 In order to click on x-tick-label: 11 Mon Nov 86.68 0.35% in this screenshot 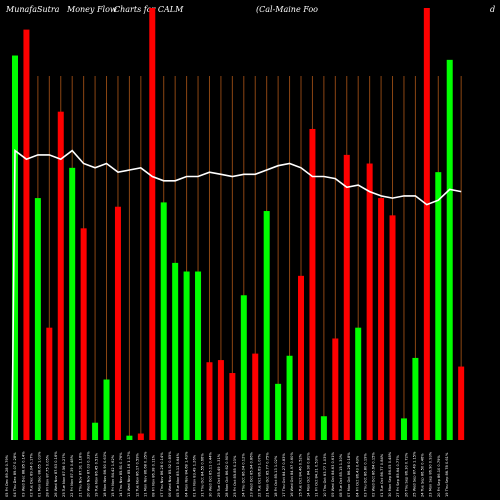, I will do `click(146, 474)`.